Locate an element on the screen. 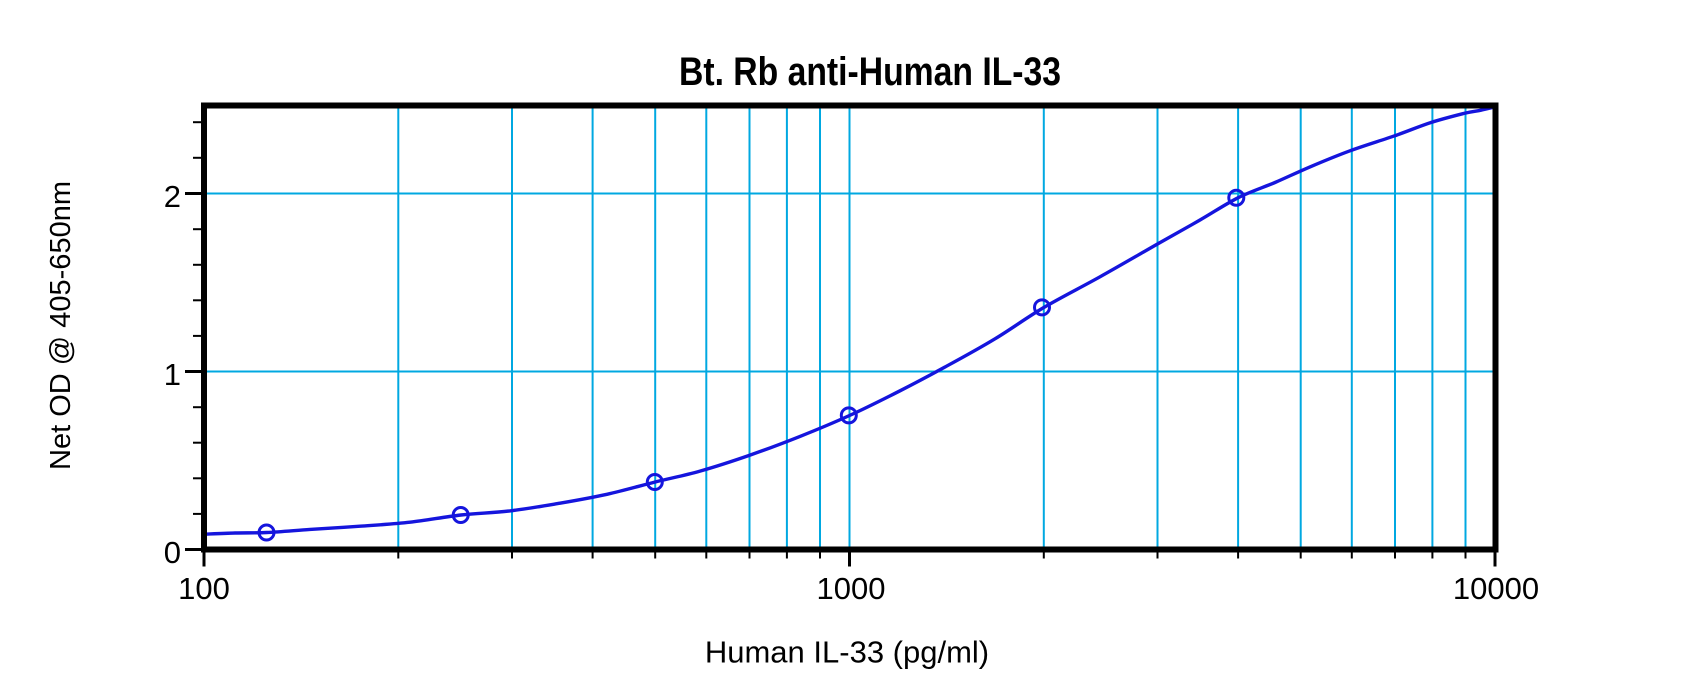 Image resolution: width=1700 pixels, height=689 pixels. svg-text: 0 is located at coordinates (172, 552).